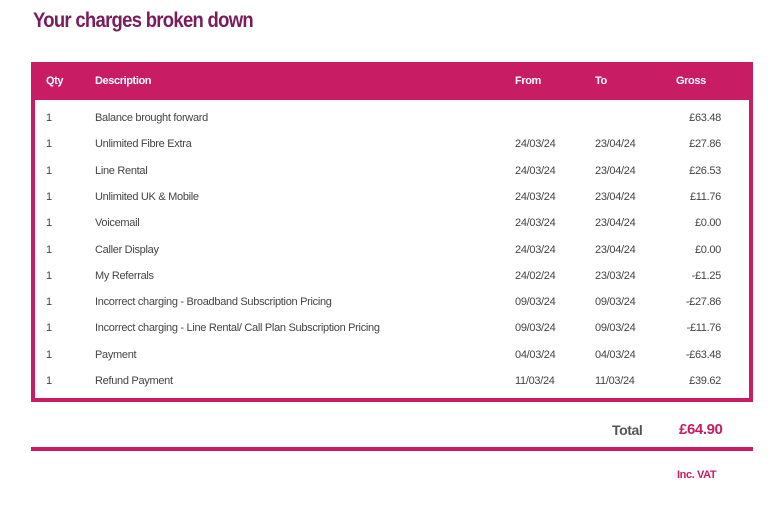 This screenshot has width=771, height=505. I want to click on cell-from: 11/03/24, so click(535, 381).